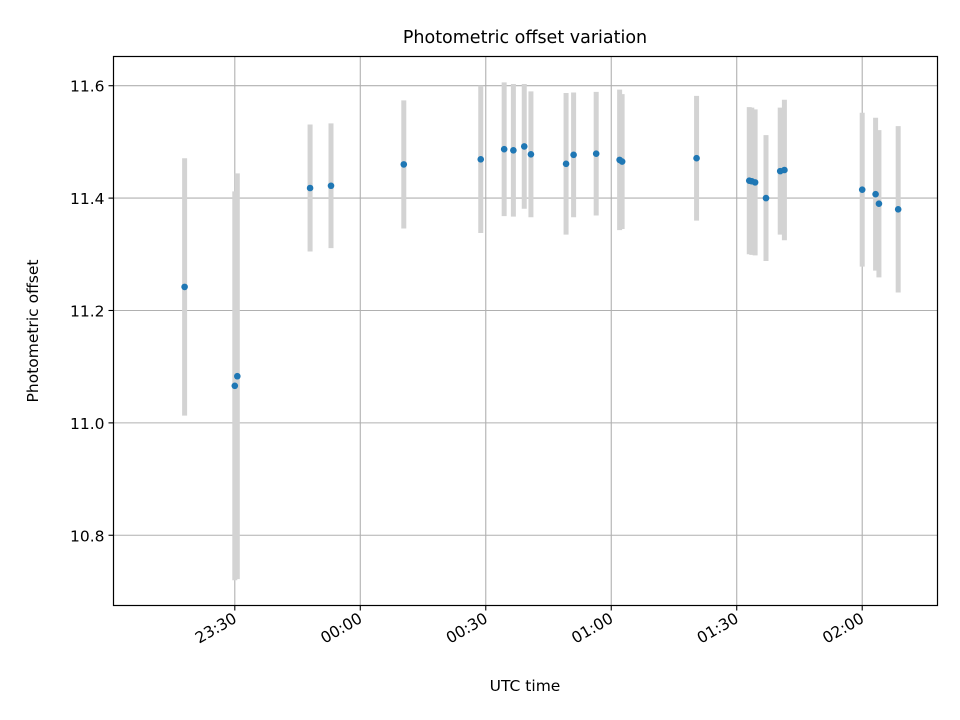 This screenshot has width=960, height=720. Describe the element at coordinates (87, 311) in the screenshot. I see `y-tick-label: 11.2` at that location.